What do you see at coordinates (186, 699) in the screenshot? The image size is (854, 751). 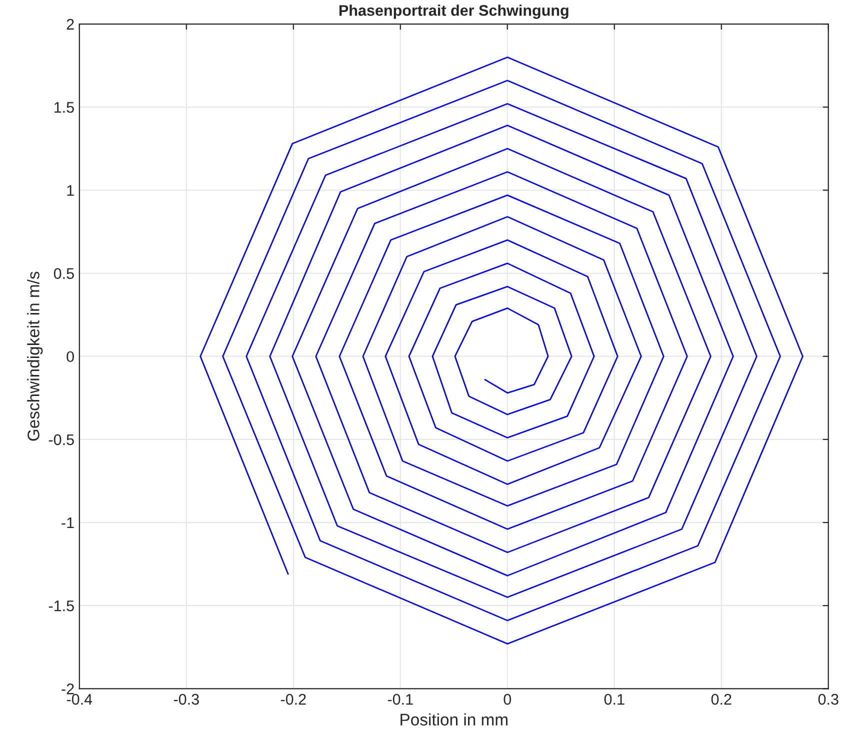 I see `x-tick-label: -0.3` at bounding box center [186, 699].